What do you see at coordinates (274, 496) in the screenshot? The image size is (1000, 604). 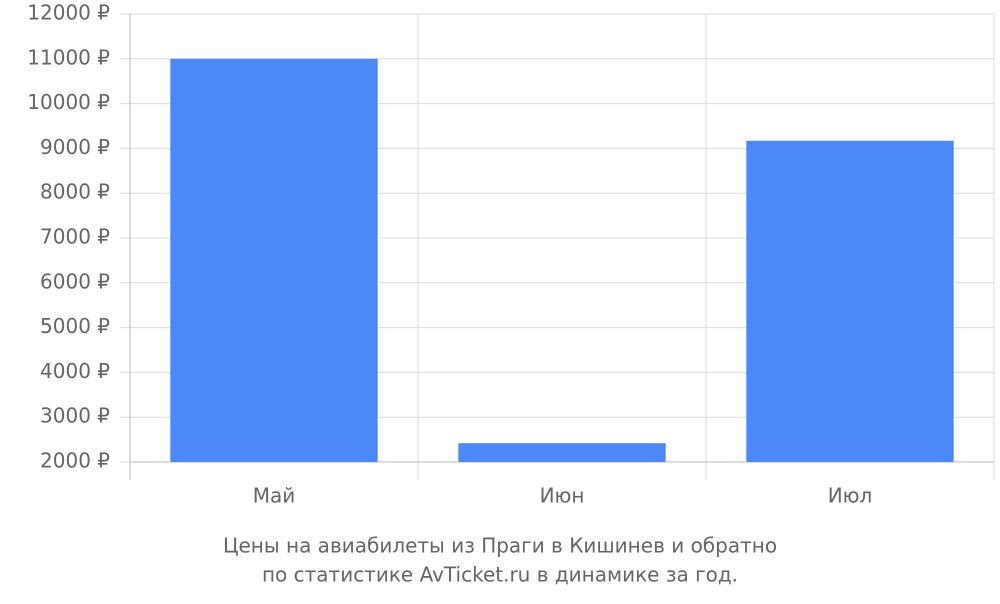 I see `x-tick-label: Май` at bounding box center [274, 496].